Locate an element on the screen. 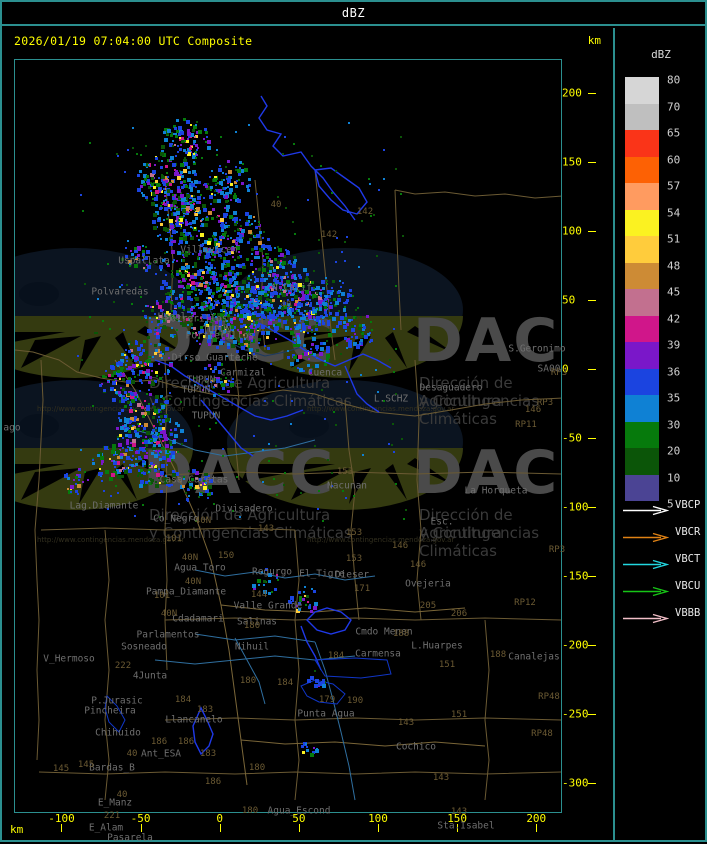 The image size is (707, 844). y-axis-tick-label: 150 is located at coordinates (572, 162).